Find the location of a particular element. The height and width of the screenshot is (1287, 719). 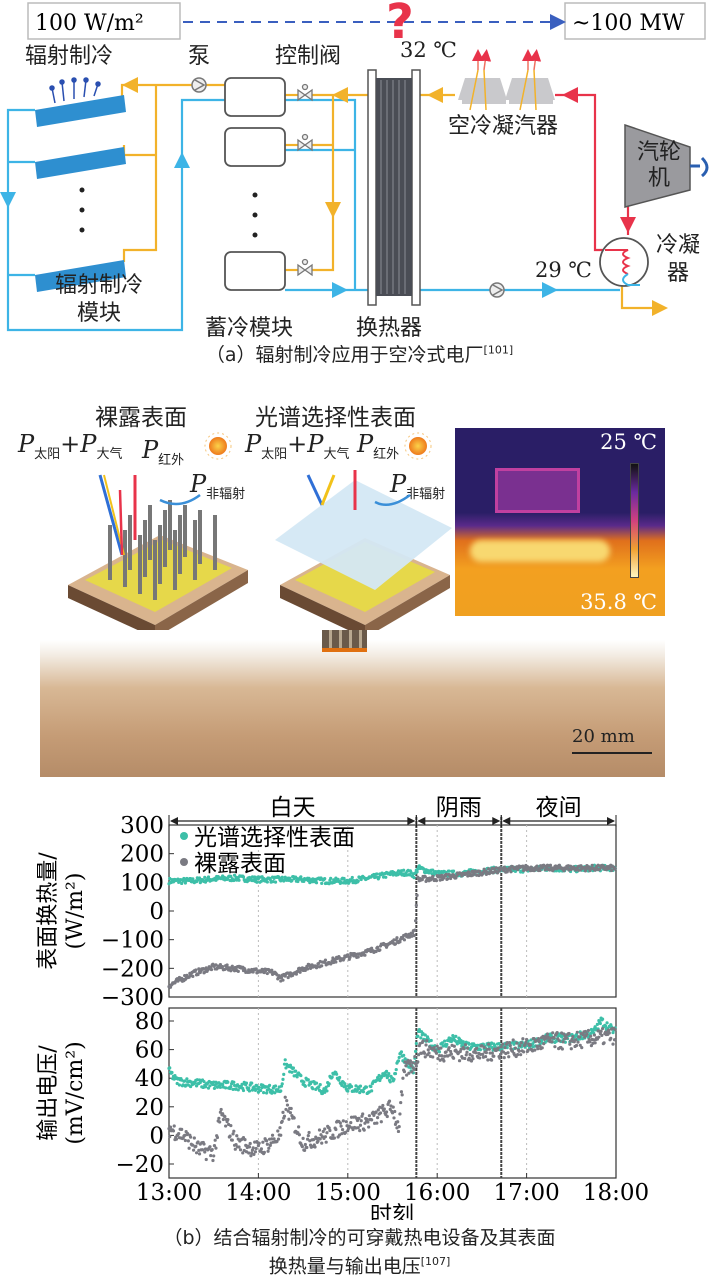

x-tick-label: 13:00 is located at coordinates (169, 1193).